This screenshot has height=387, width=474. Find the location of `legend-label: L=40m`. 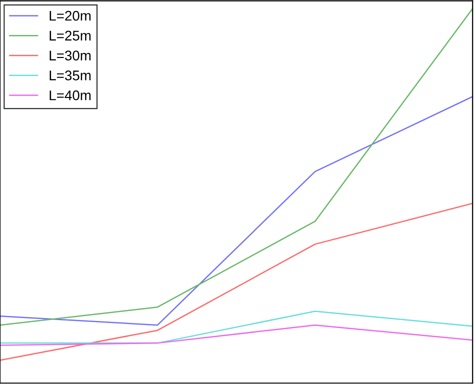

legend-label: L=40m is located at coordinates (70, 95).